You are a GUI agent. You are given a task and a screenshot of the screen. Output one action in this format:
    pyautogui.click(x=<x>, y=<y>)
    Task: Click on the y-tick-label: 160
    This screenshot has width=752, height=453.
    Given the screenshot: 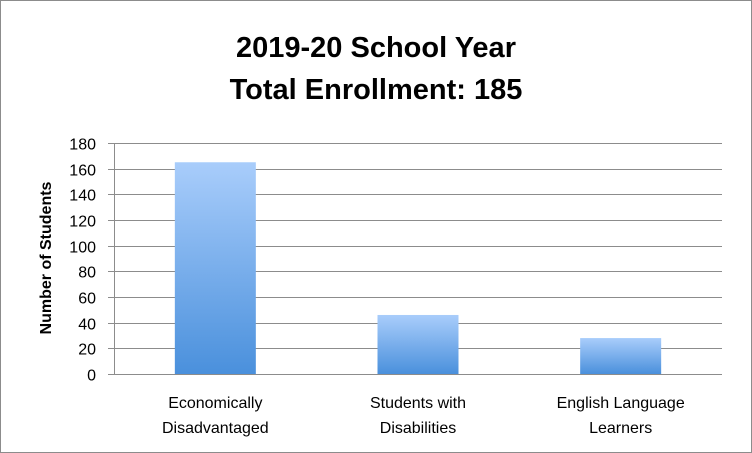 What is the action you would take?
    pyautogui.click(x=82, y=171)
    